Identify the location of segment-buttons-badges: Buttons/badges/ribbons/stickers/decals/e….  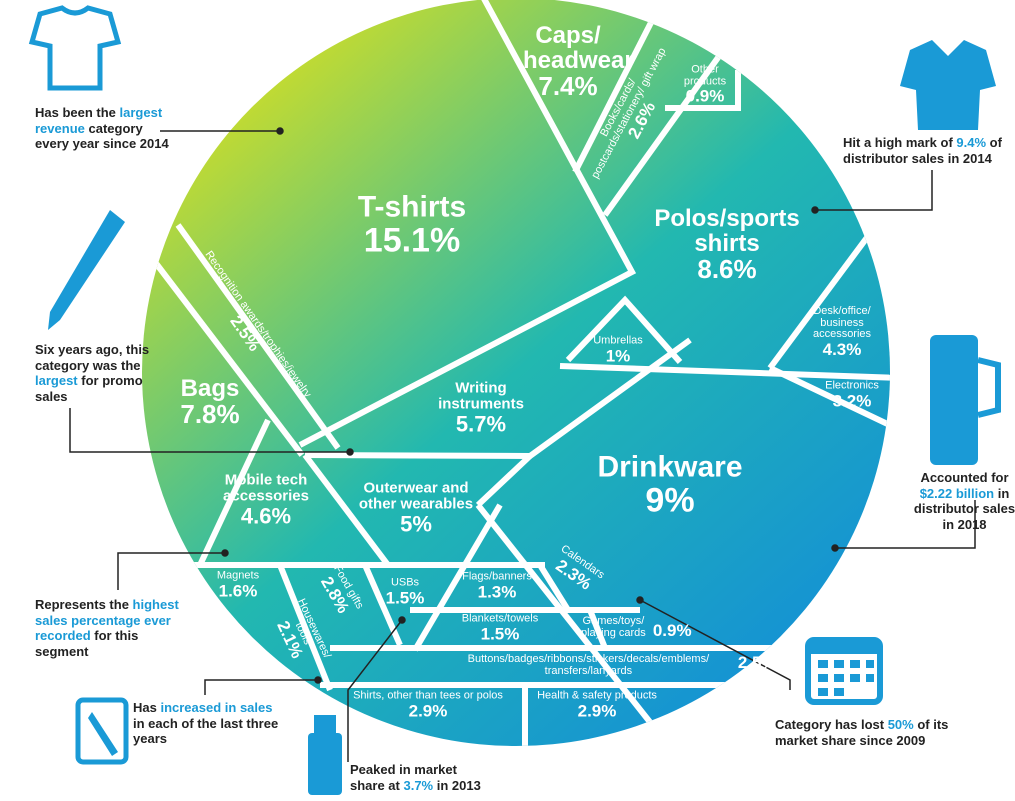
(622, 664).